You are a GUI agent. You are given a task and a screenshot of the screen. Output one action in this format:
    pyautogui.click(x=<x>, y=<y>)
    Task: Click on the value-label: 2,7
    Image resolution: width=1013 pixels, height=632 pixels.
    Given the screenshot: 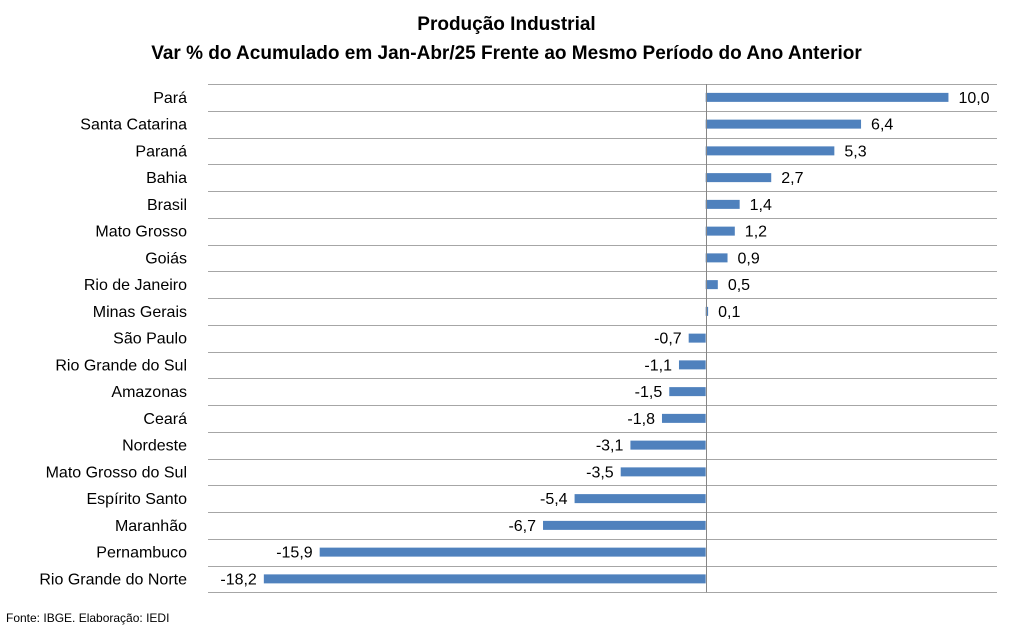 What is the action you would take?
    pyautogui.click(x=792, y=178)
    